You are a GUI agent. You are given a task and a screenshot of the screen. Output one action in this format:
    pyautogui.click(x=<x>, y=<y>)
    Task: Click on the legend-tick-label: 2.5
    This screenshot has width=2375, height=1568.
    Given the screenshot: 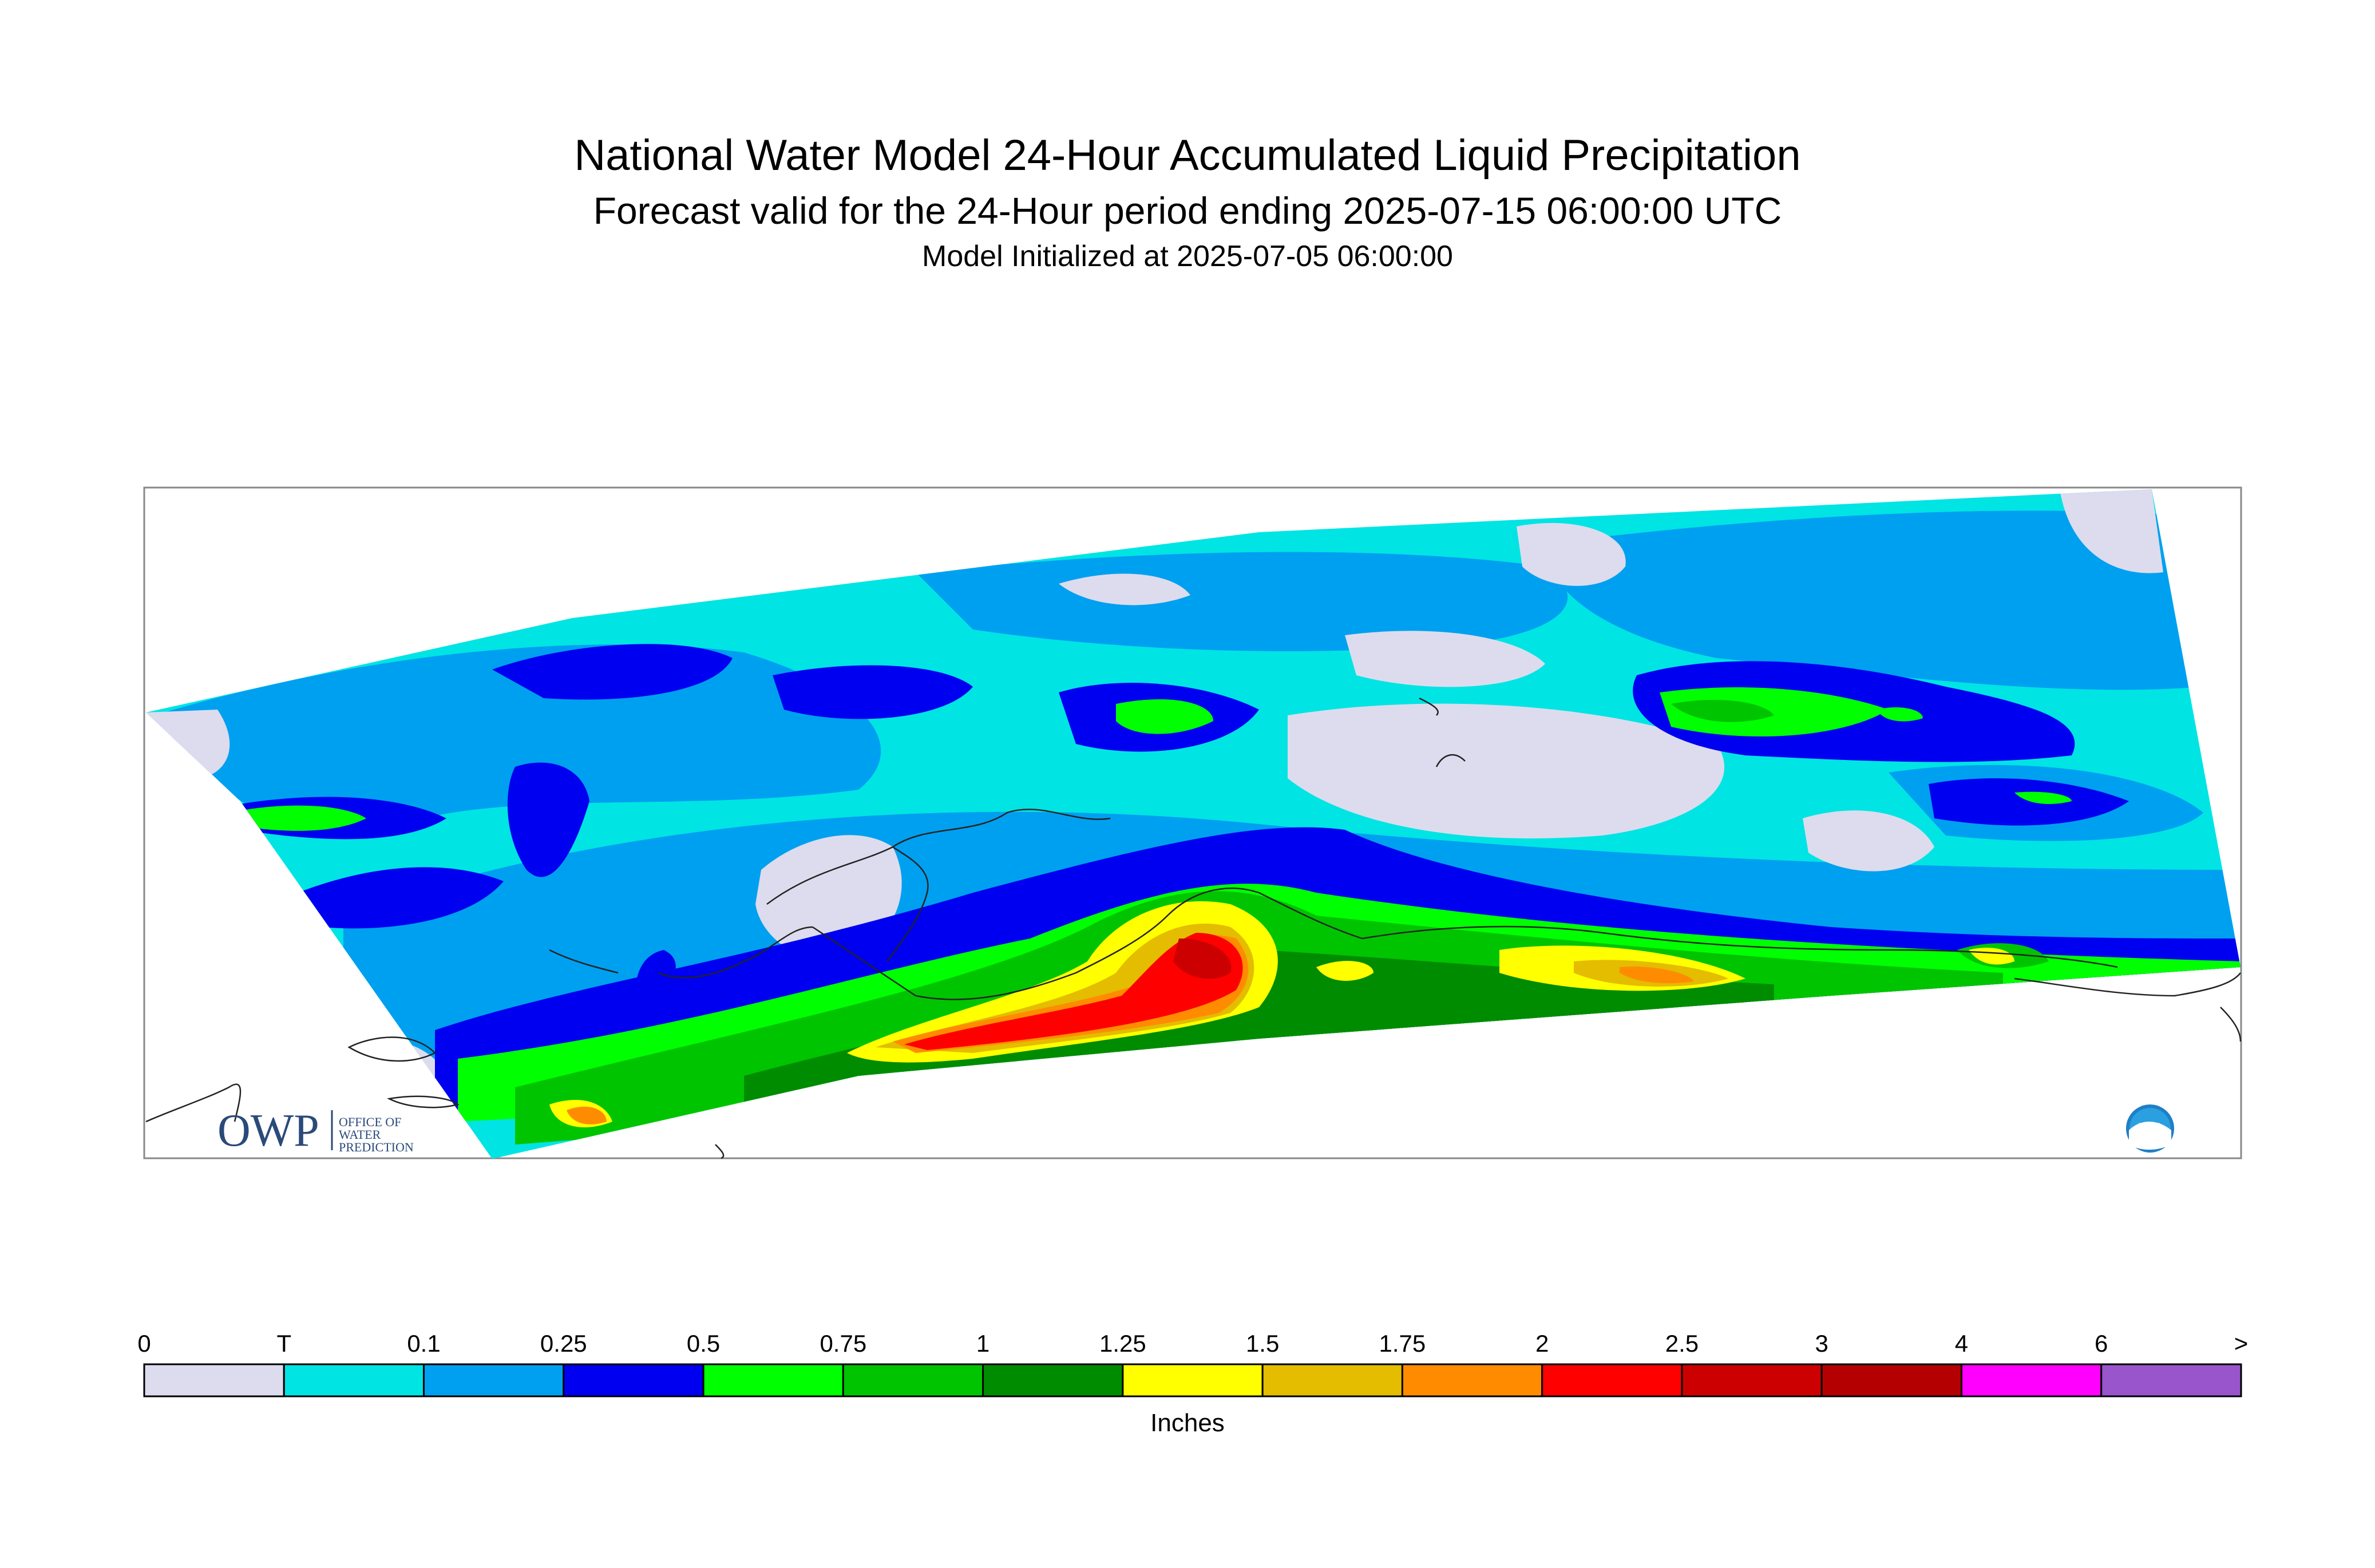 What is the action you would take?
    pyautogui.click(x=1682, y=1343)
    